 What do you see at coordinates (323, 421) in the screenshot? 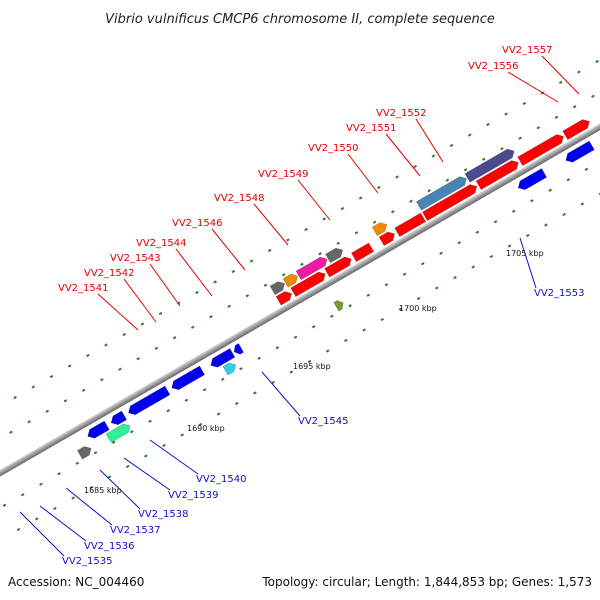
I see `gene-label-bottom: VV2_1545` at bounding box center [323, 421].